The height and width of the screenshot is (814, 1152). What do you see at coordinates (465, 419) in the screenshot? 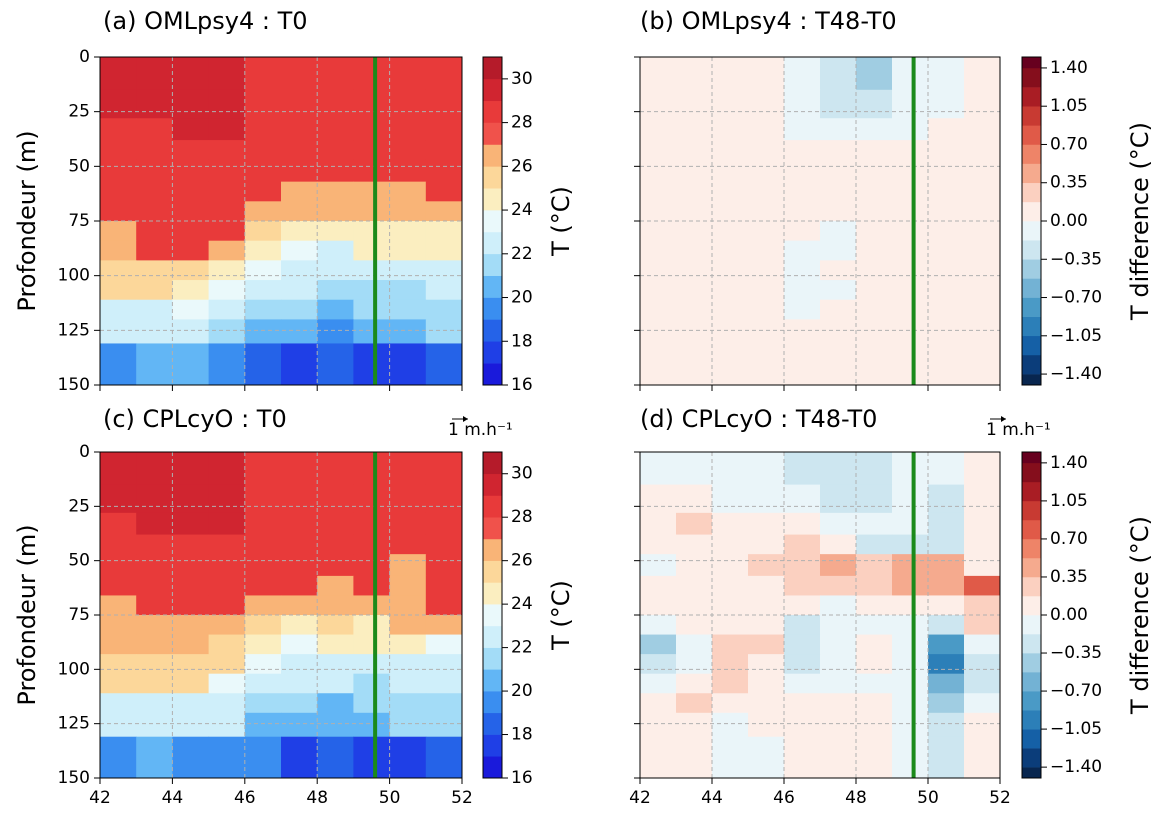
I see `quiver-key-head` at bounding box center [465, 419].